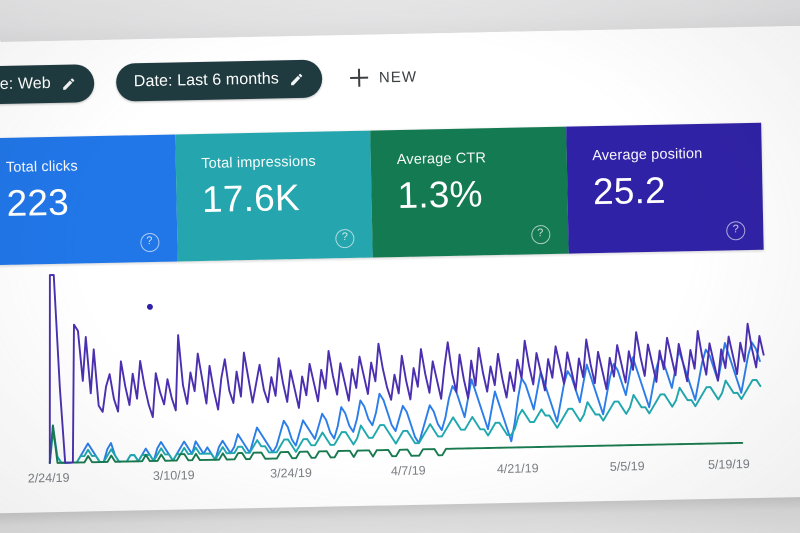 This screenshot has width=800, height=533. What do you see at coordinates (440, 195) in the screenshot?
I see `metric-card-value: 1.3%` at bounding box center [440, 195].